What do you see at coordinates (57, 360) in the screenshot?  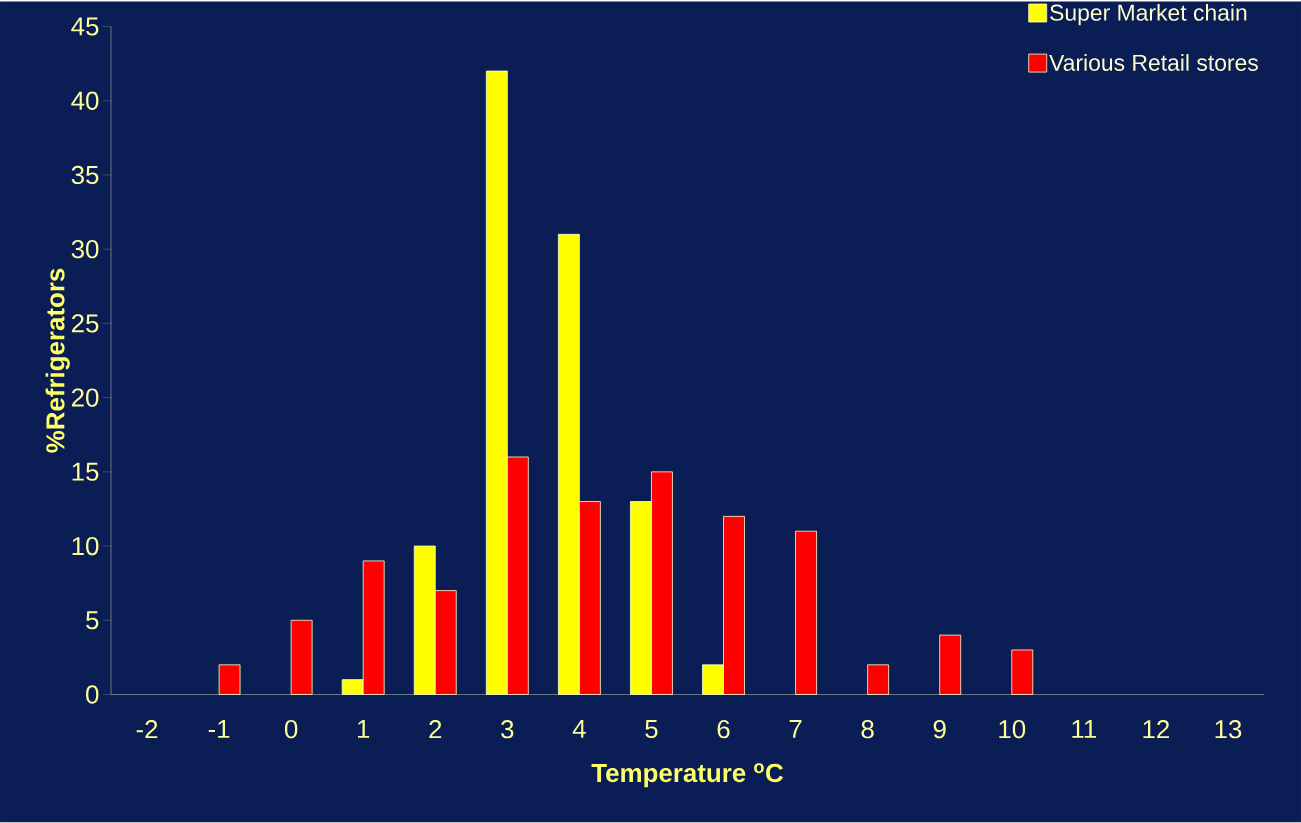 I see `y-axis-title: %Refrigerators` at bounding box center [57, 360].